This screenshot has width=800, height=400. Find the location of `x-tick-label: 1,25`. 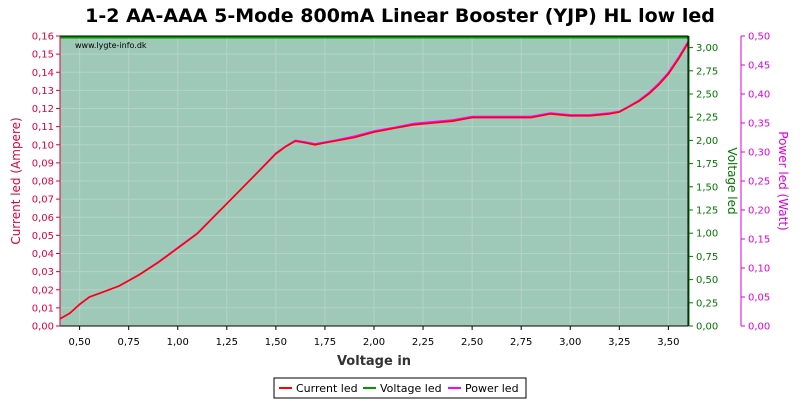

x-tick-label: 1,25 is located at coordinates (227, 342).